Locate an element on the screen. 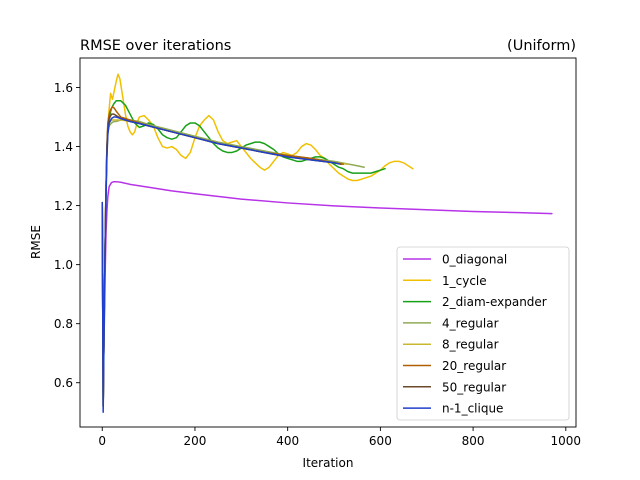 Image resolution: width=640 pixels, height=480 pixels. legend-label: 50_regular is located at coordinates (474, 387).